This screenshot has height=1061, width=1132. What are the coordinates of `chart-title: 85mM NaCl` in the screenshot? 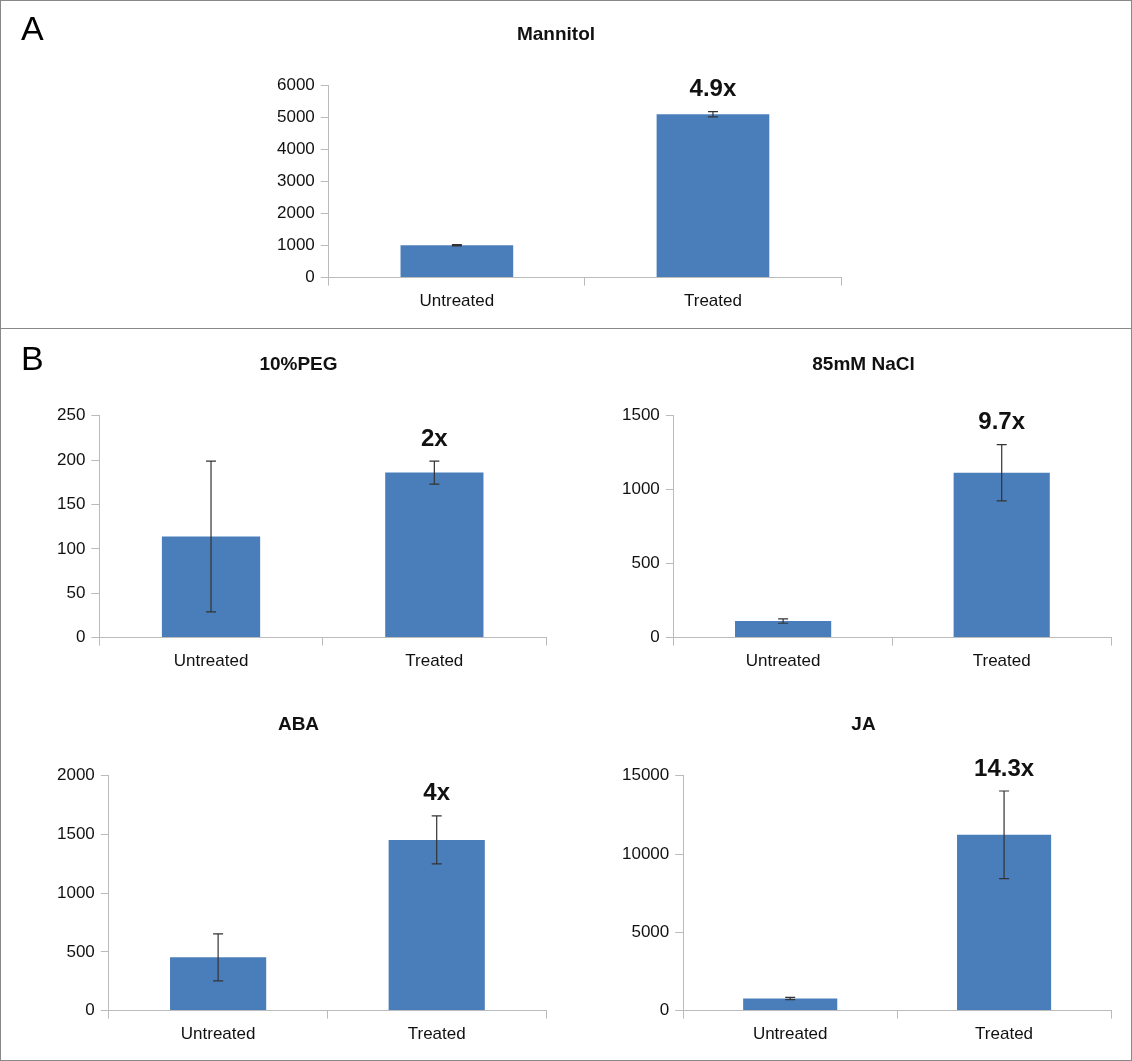 It's located at (863, 363).